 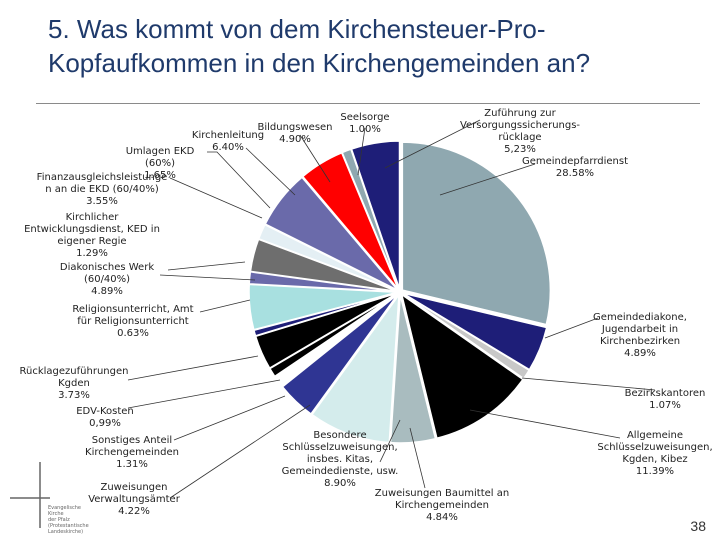 What do you see at coordinates (229, 418) in the screenshot?
I see `leader-sonstiges` at bounding box center [229, 418].